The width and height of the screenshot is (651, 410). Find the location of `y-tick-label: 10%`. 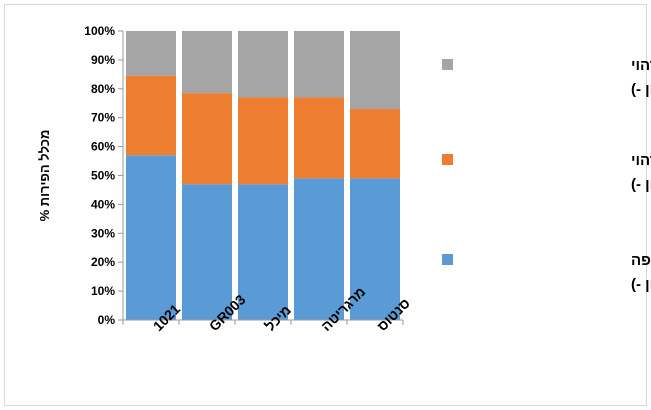

y-tick-label: 10% is located at coordinates (103, 291).